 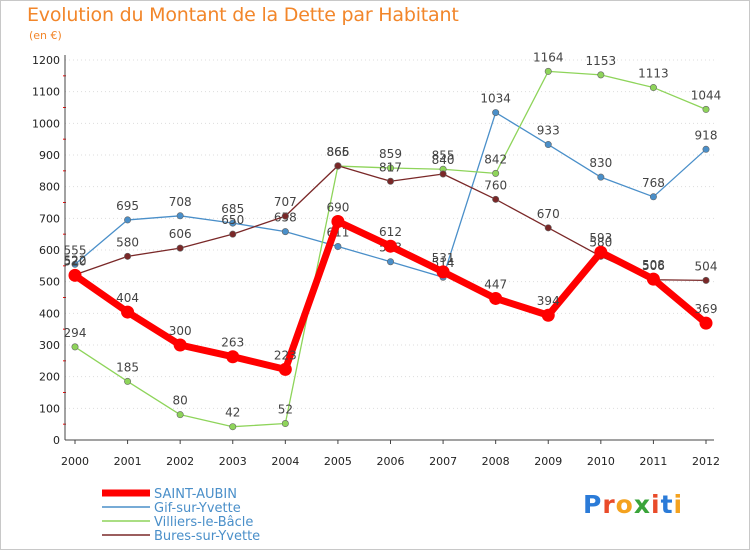 What do you see at coordinates (496, 461) in the screenshot?
I see `x-tick-label: 2008` at bounding box center [496, 461].